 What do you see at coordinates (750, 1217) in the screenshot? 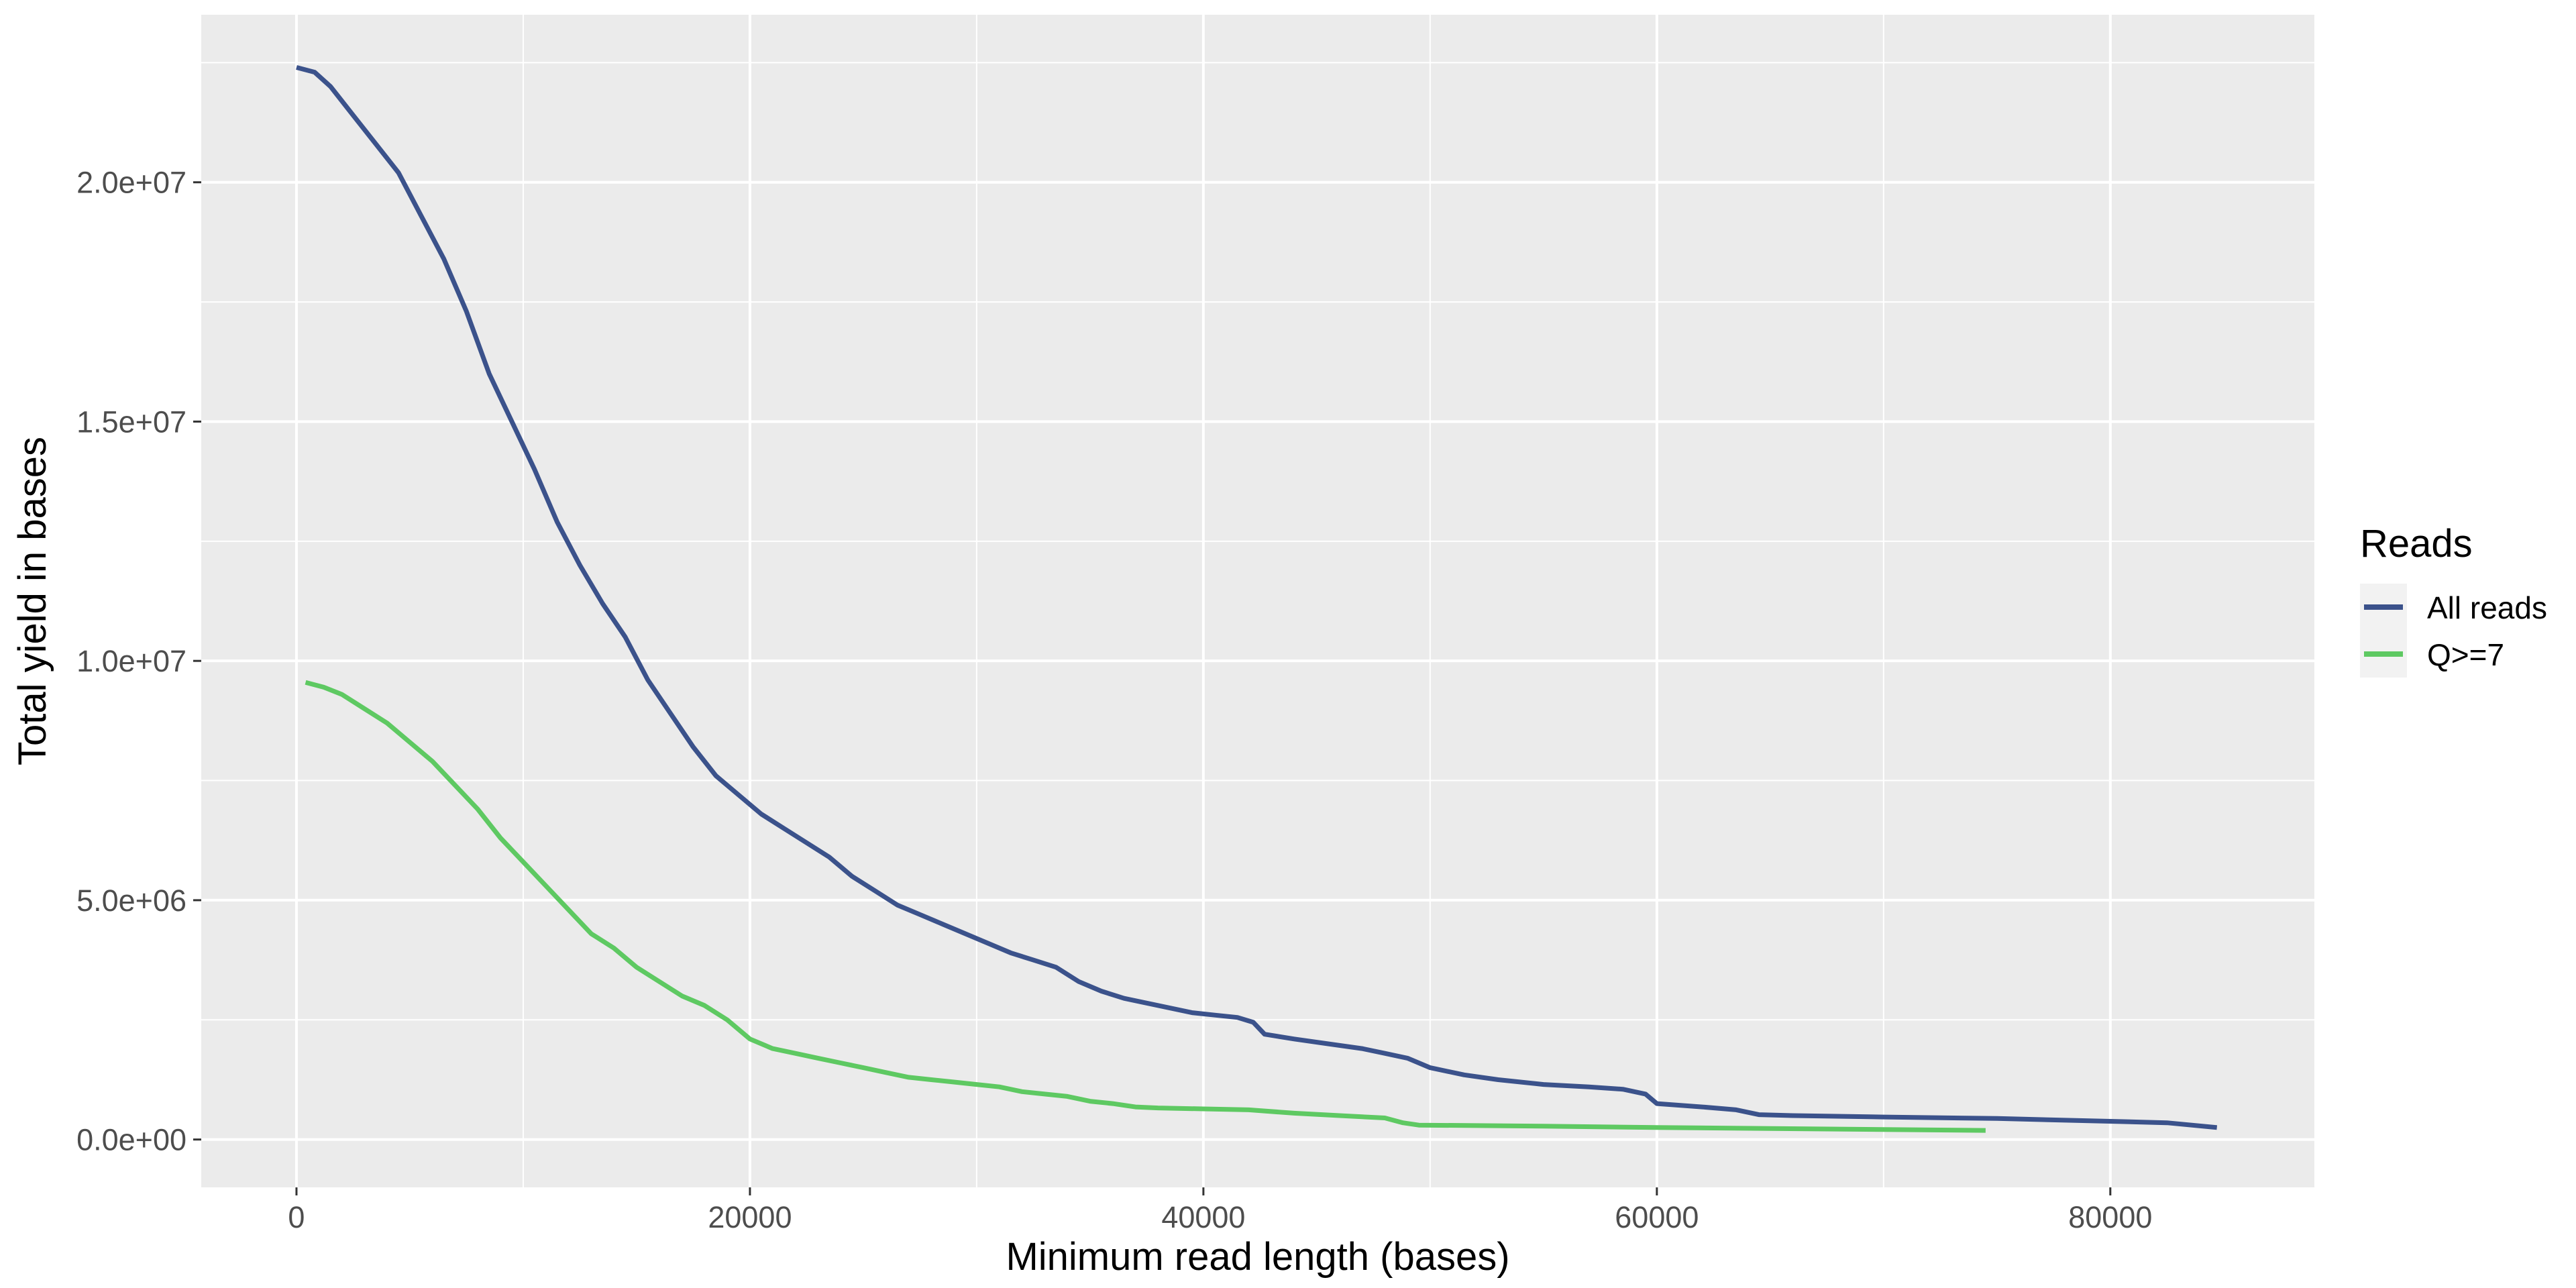
I see `x-tick-label: 20000` at bounding box center [750, 1217].